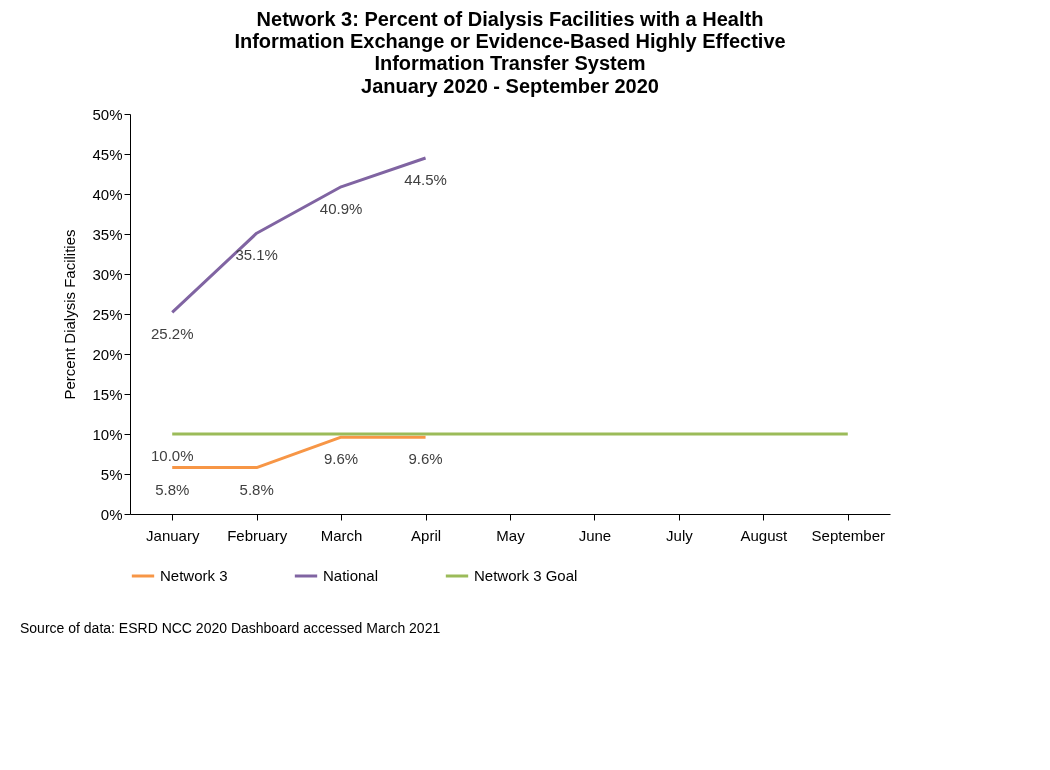  What do you see at coordinates (526, 575) in the screenshot?
I see `legend-label: Network 3 Goal` at bounding box center [526, 575].